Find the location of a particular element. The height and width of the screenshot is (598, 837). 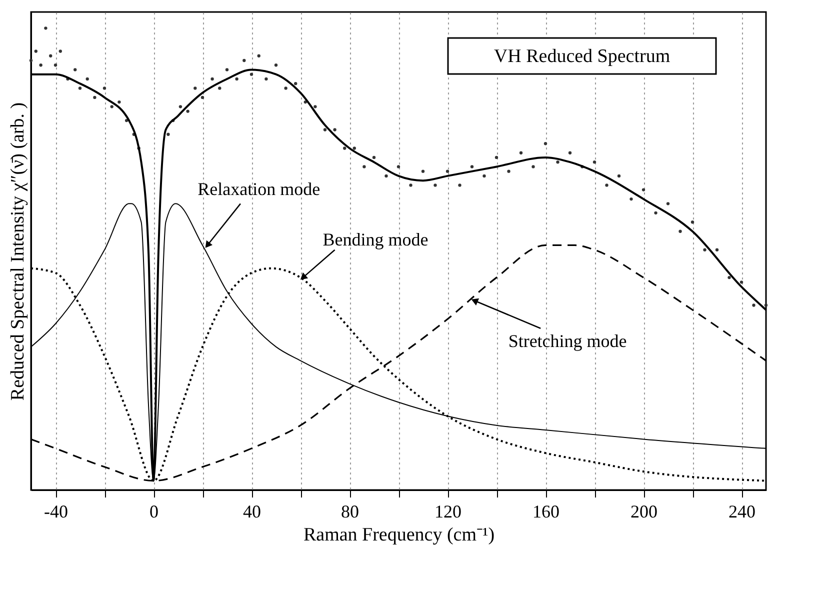

x-tick-label: 80 is located at coordinates (350, 512).